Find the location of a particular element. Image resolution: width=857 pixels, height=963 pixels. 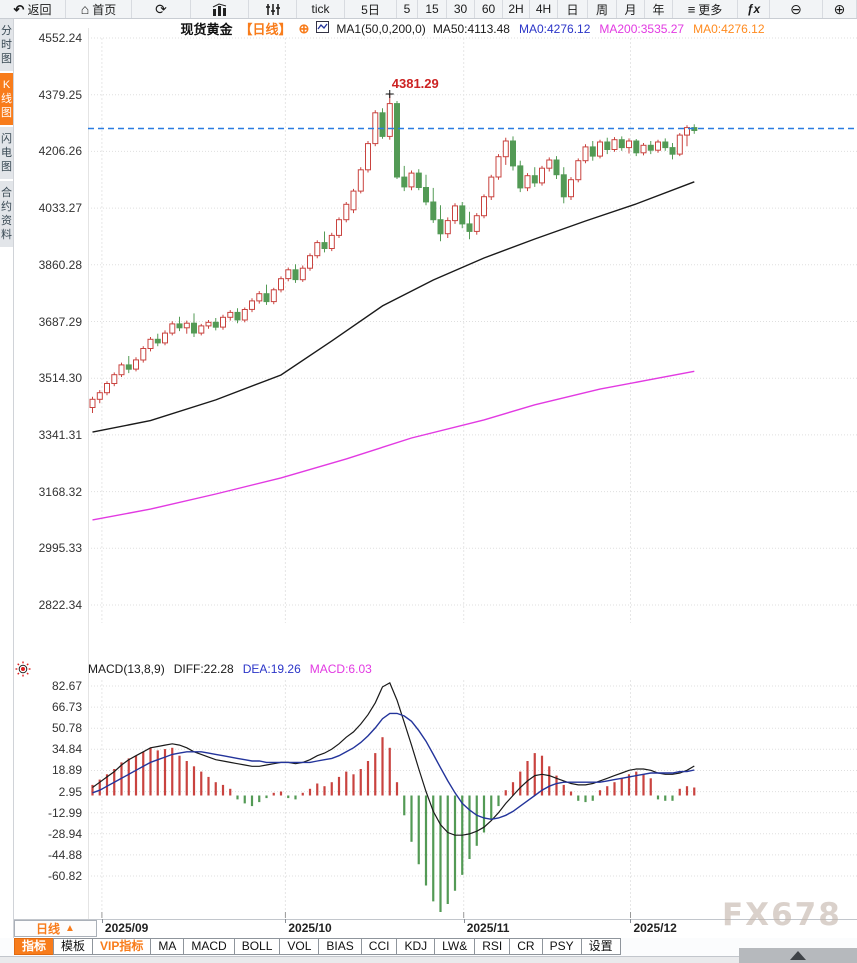

price-tick-label: 4033.27 is located at coordinates (60, 208).